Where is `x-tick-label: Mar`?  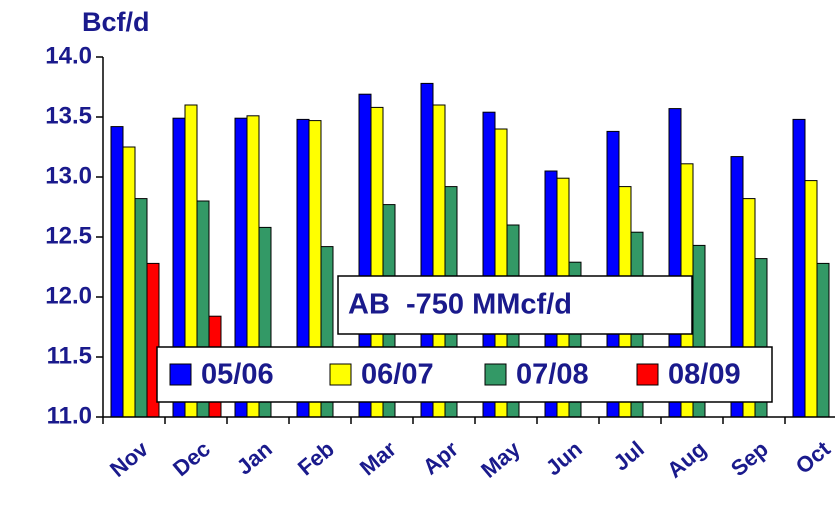
x-tick-label: Mar is located at coordinates (378, 458).